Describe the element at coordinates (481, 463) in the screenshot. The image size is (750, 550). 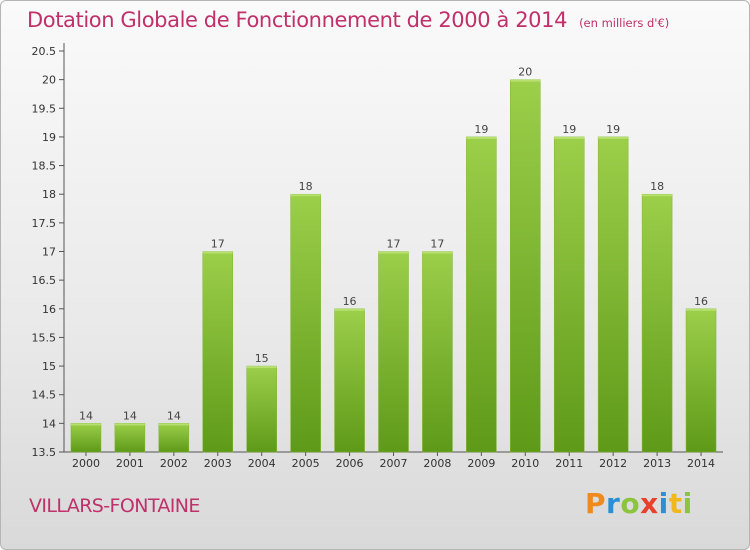
I see `x-tick-label: 2009` at that location.